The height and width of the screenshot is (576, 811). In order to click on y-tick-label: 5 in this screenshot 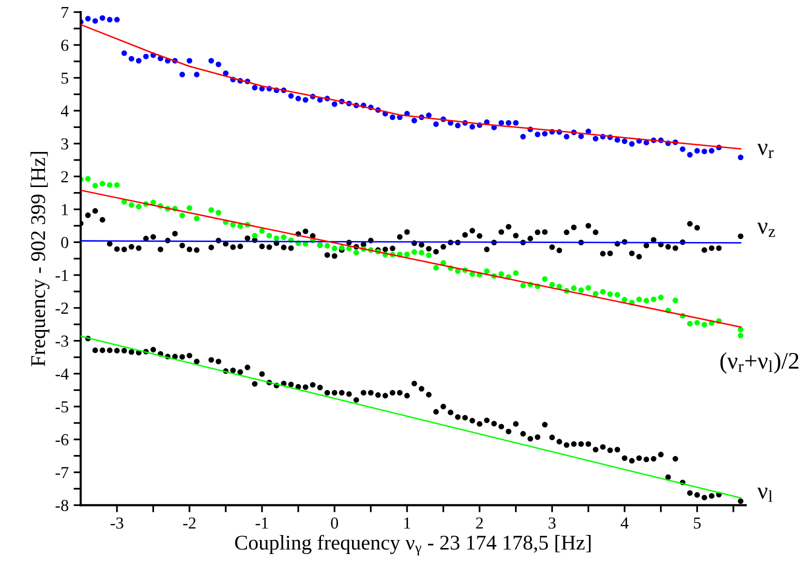, I will do `click(65, 78)`.